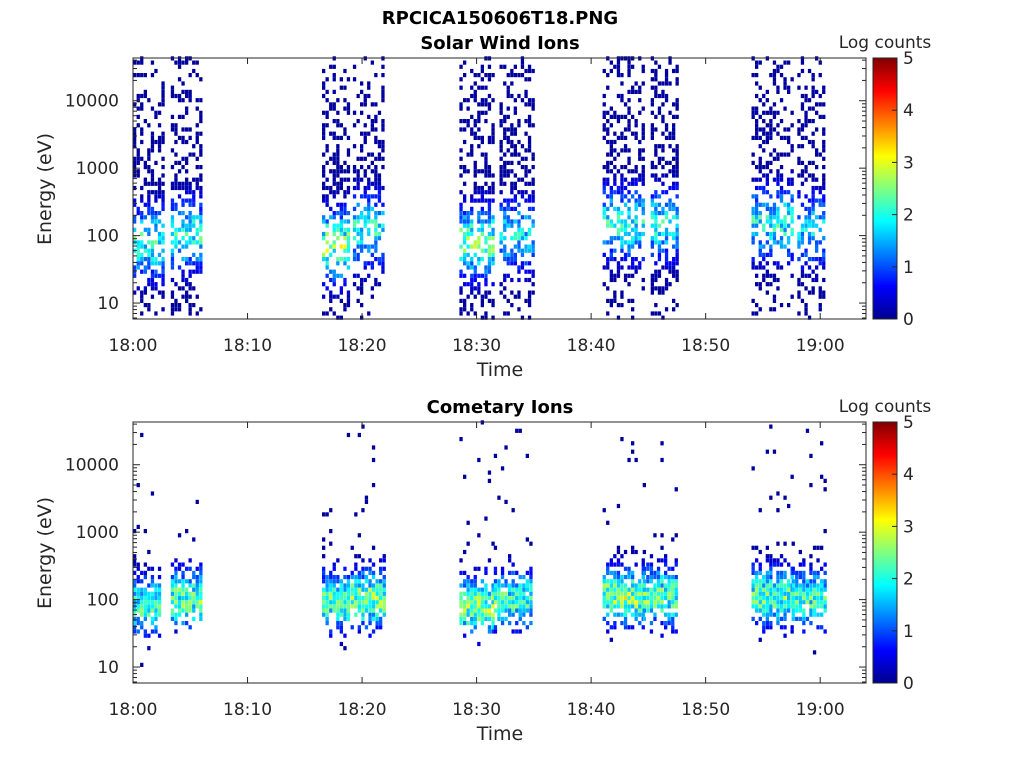  What do you see at coordinates (499, 43) in the screenshot?
I see `panel-title: Solar Wind Ions` at bounding box center [499, 43].